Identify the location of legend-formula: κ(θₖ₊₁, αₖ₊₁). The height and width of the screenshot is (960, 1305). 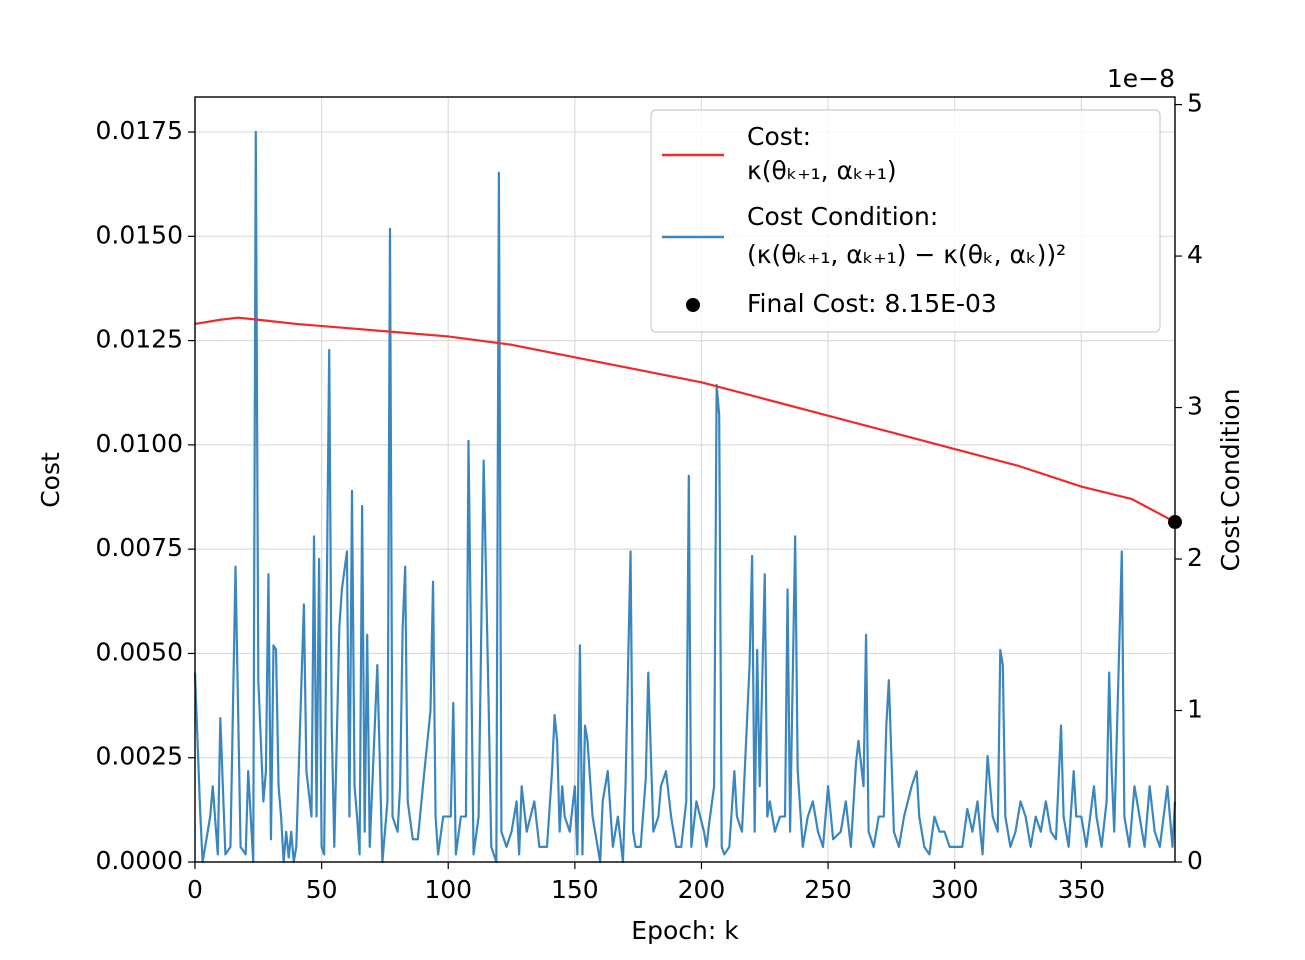
(822, 170).